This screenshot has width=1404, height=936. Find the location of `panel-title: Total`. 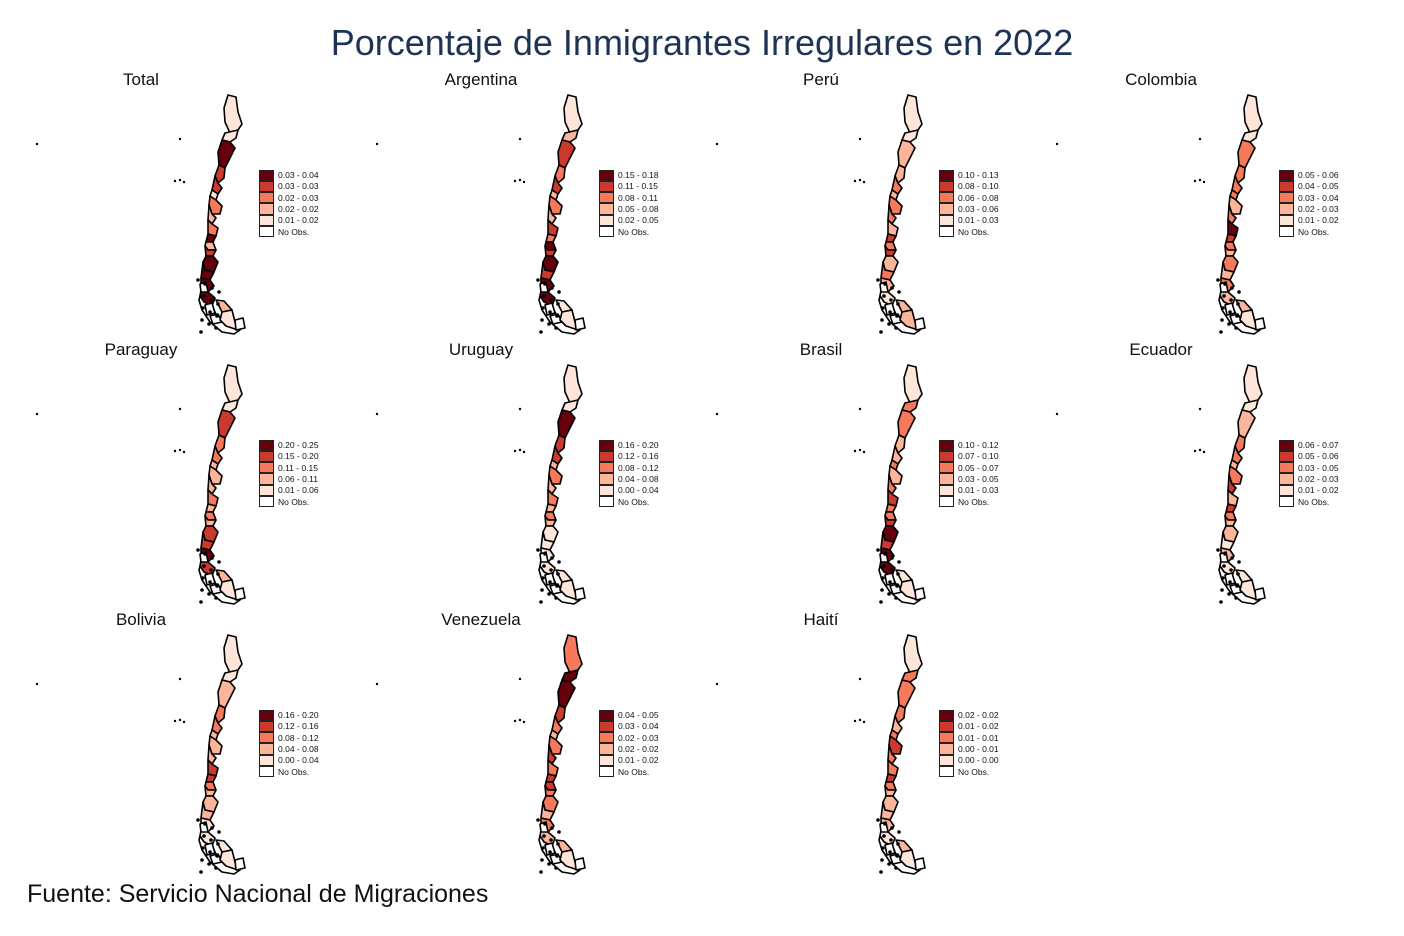

panel-title: Total is located at coordinates (141, 79).